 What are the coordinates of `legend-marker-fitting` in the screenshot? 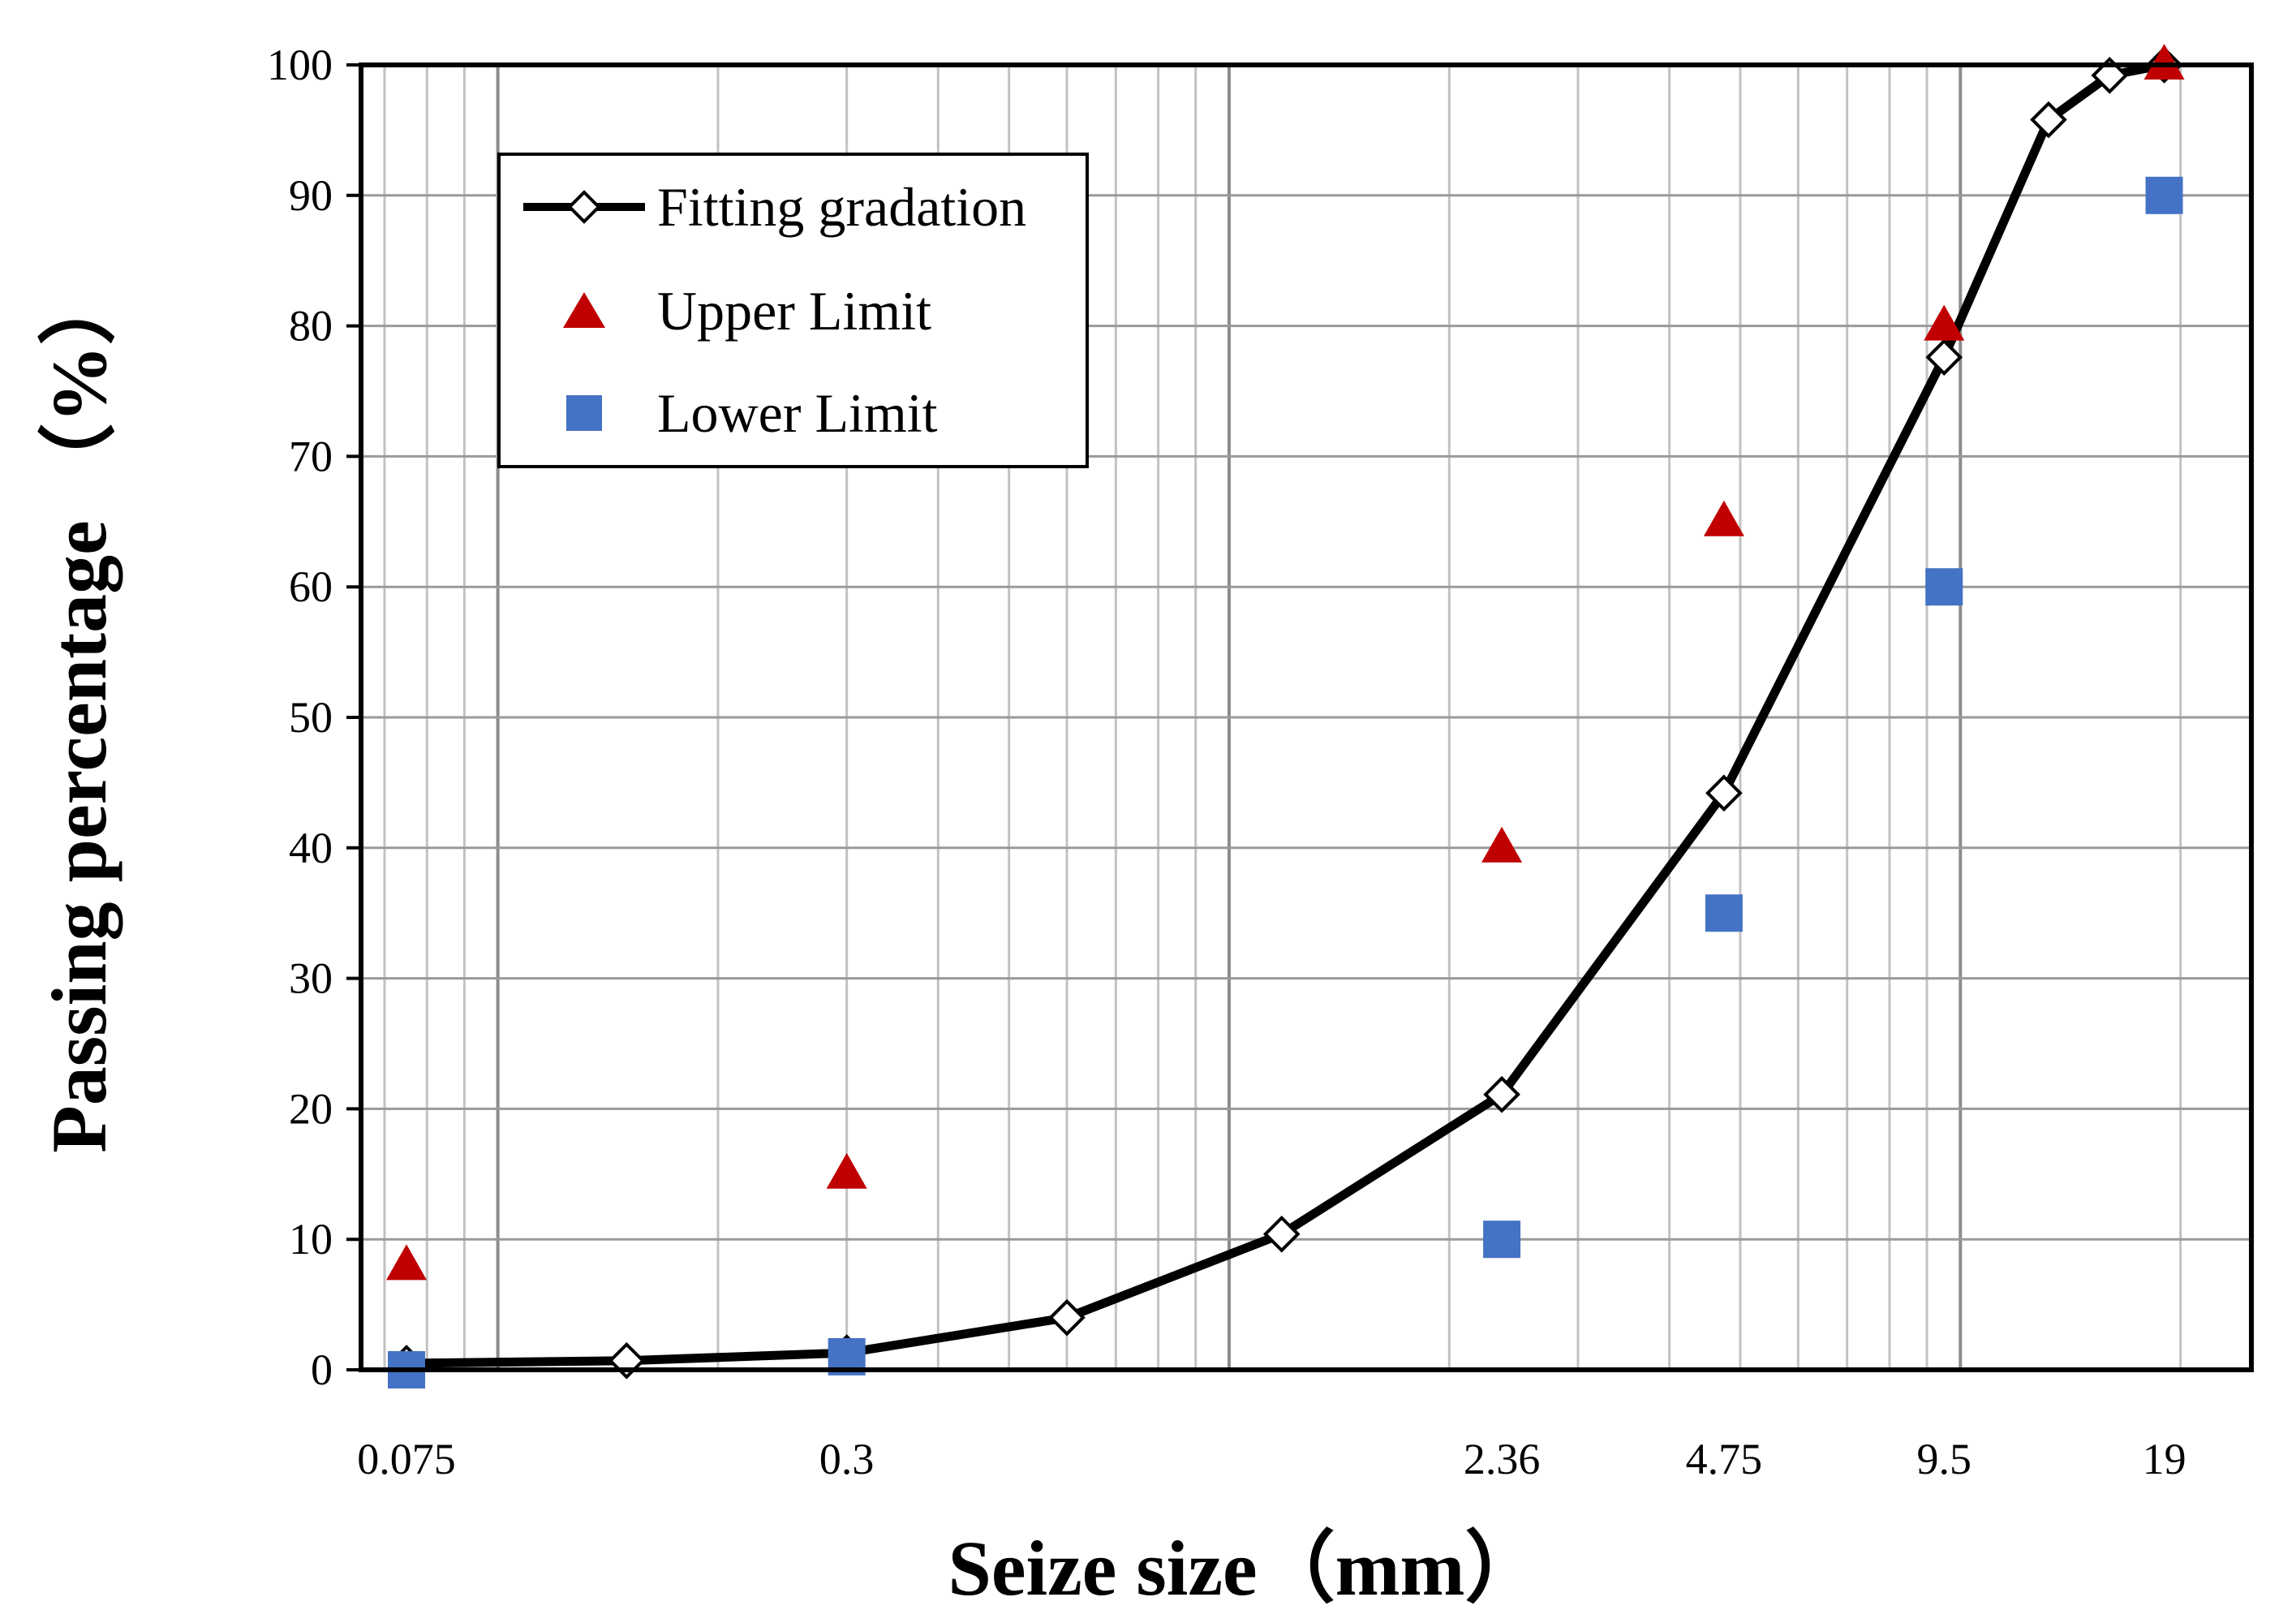 It's located at (584, 207).